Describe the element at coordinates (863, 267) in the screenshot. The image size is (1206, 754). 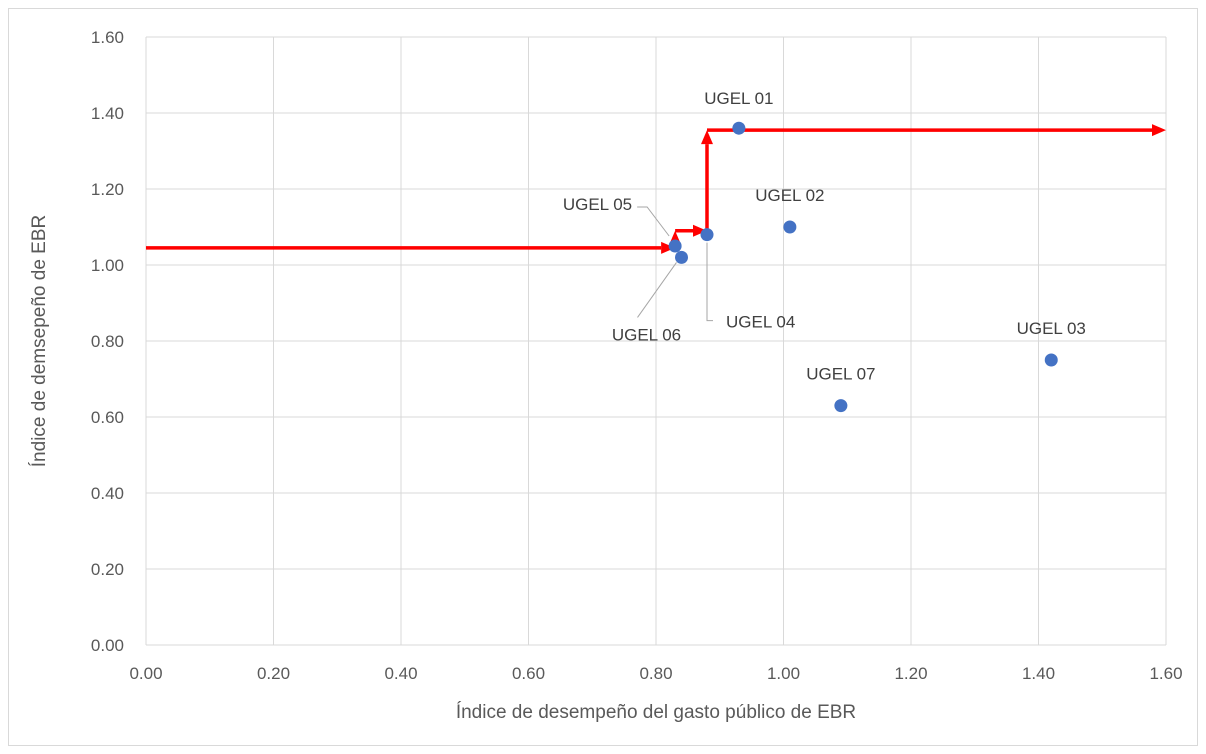
I see `data-points` at that location.